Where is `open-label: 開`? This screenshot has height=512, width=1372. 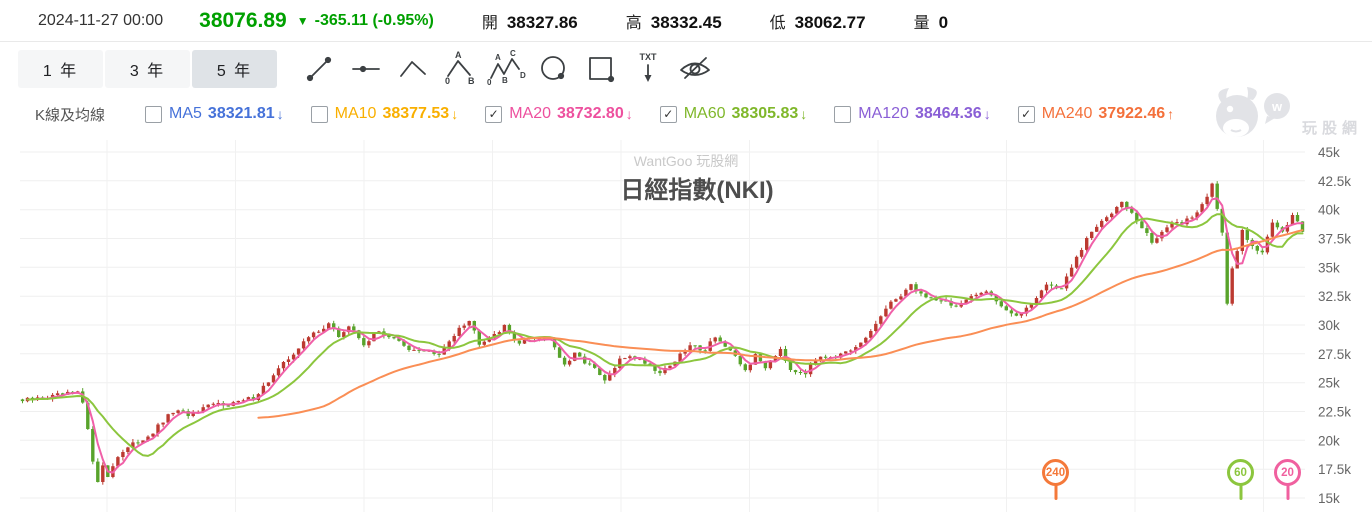
open-label: 開 is located at coordinates (489, 23).